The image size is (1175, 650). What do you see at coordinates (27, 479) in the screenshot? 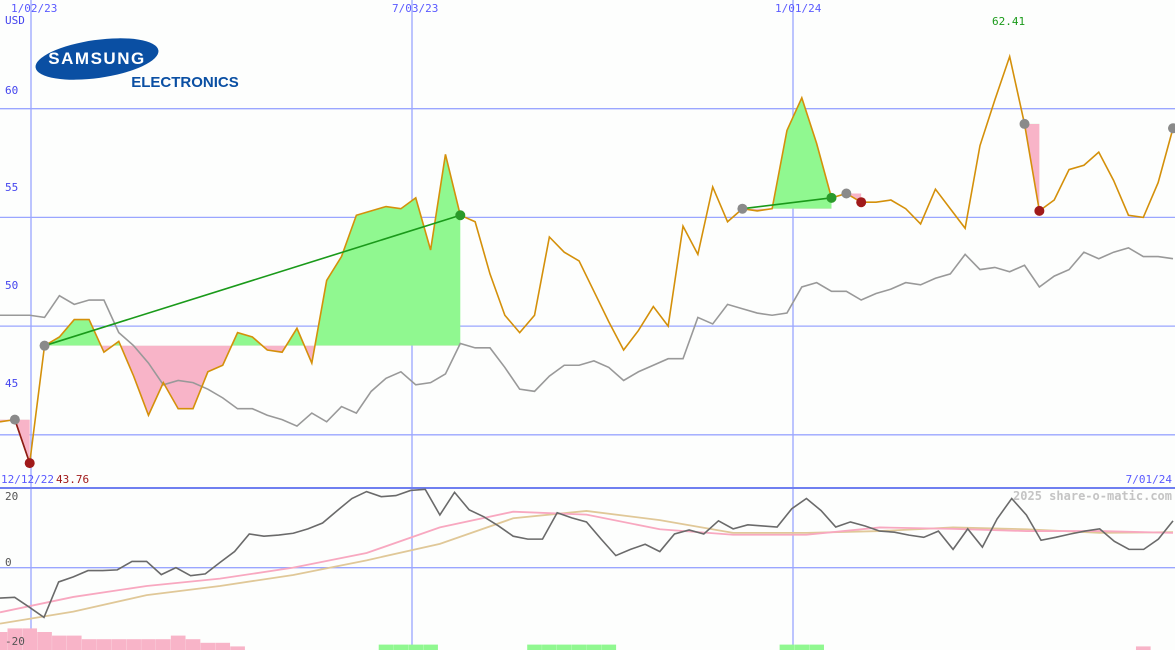
I see `start-date-label: 12/12/22` at bounding box center [27, 479].